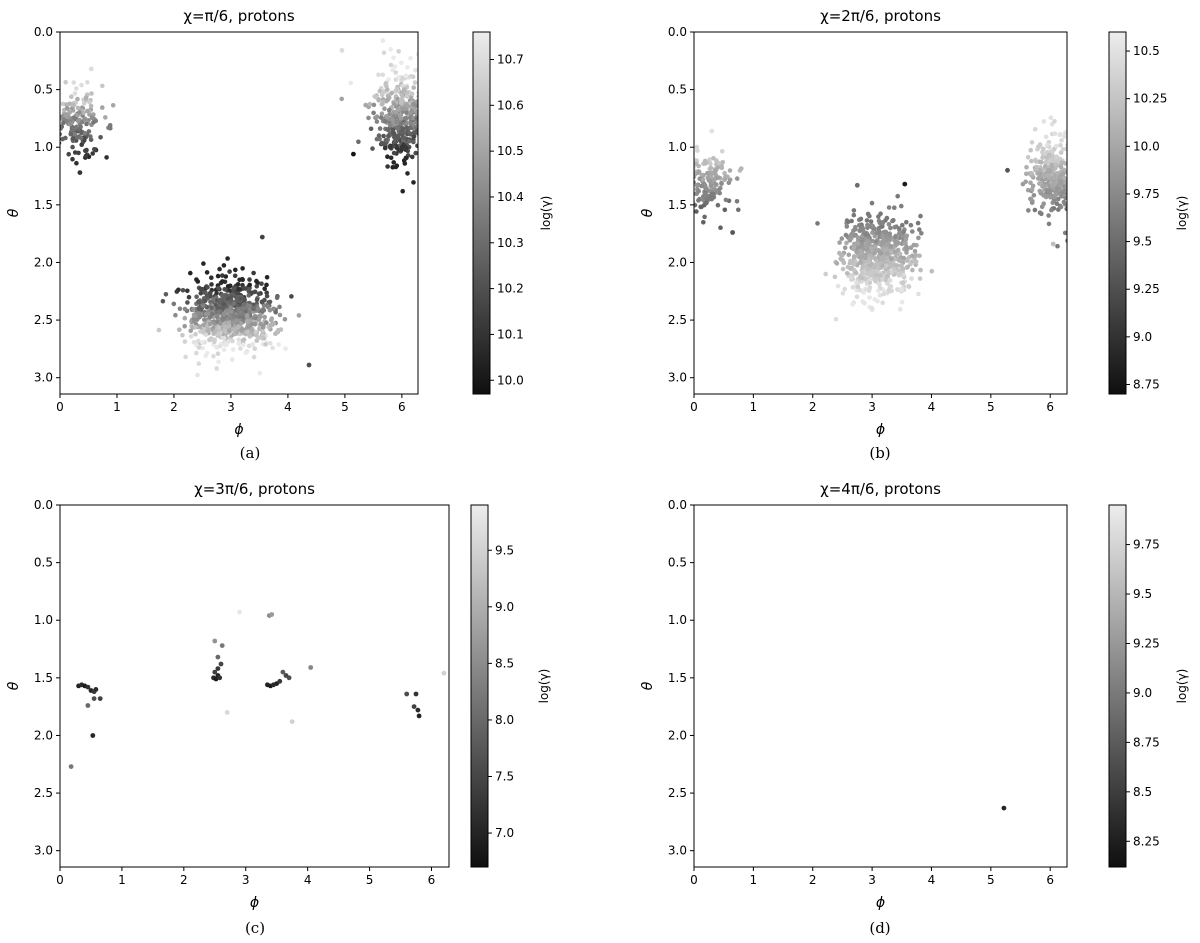 The width and height of the screenshot is (1200, 943). I want to click on x-tick-label: 2, so click(813, 880).